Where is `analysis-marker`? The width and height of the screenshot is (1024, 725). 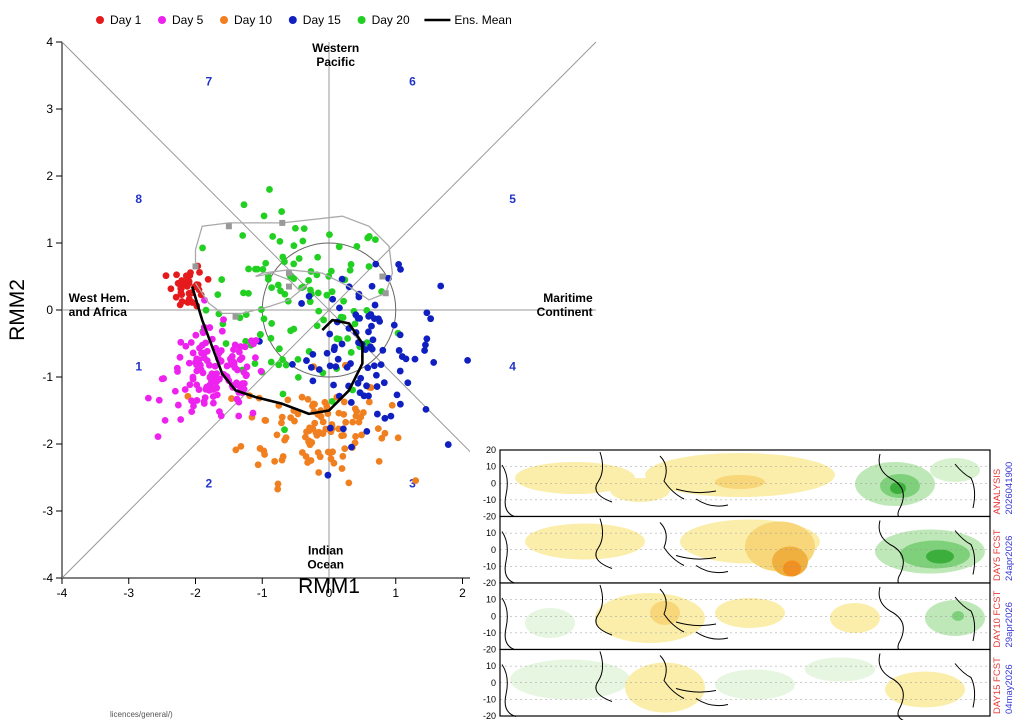 analysis-marker is located at coordinates (288, 273).